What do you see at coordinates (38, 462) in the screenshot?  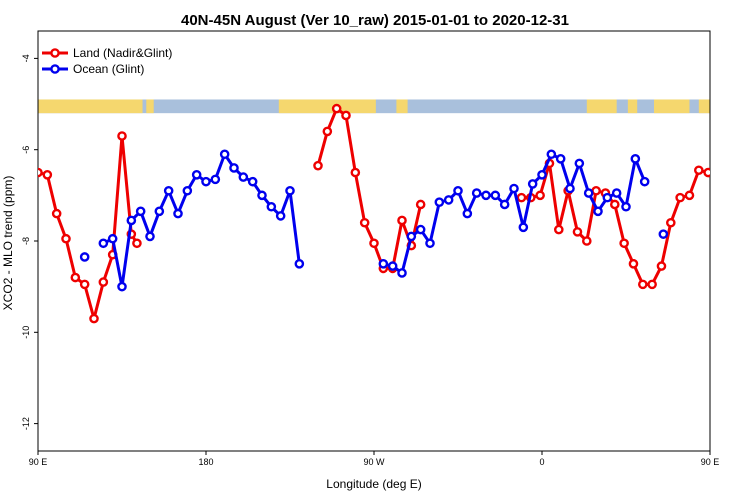 I see `x-tick-label: 90 E` at bounding box center [38, 462].